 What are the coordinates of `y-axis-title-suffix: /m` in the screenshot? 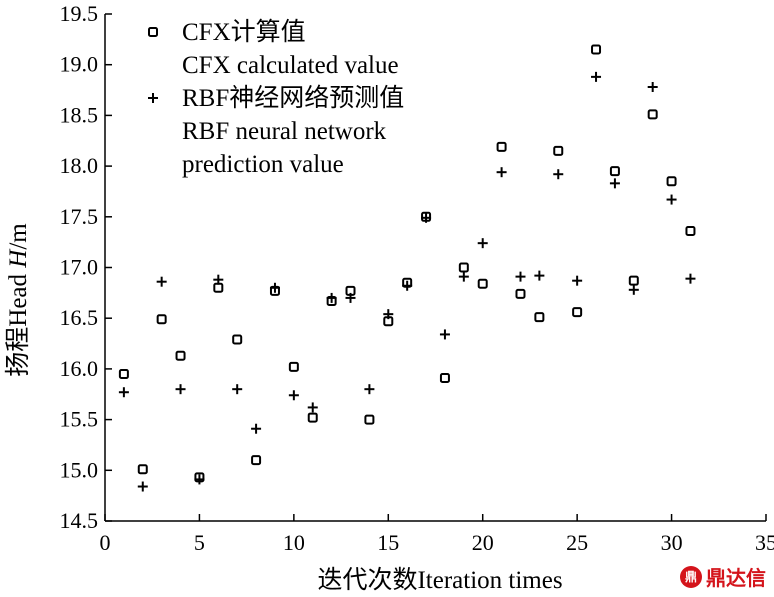 It's located at (18, 236).